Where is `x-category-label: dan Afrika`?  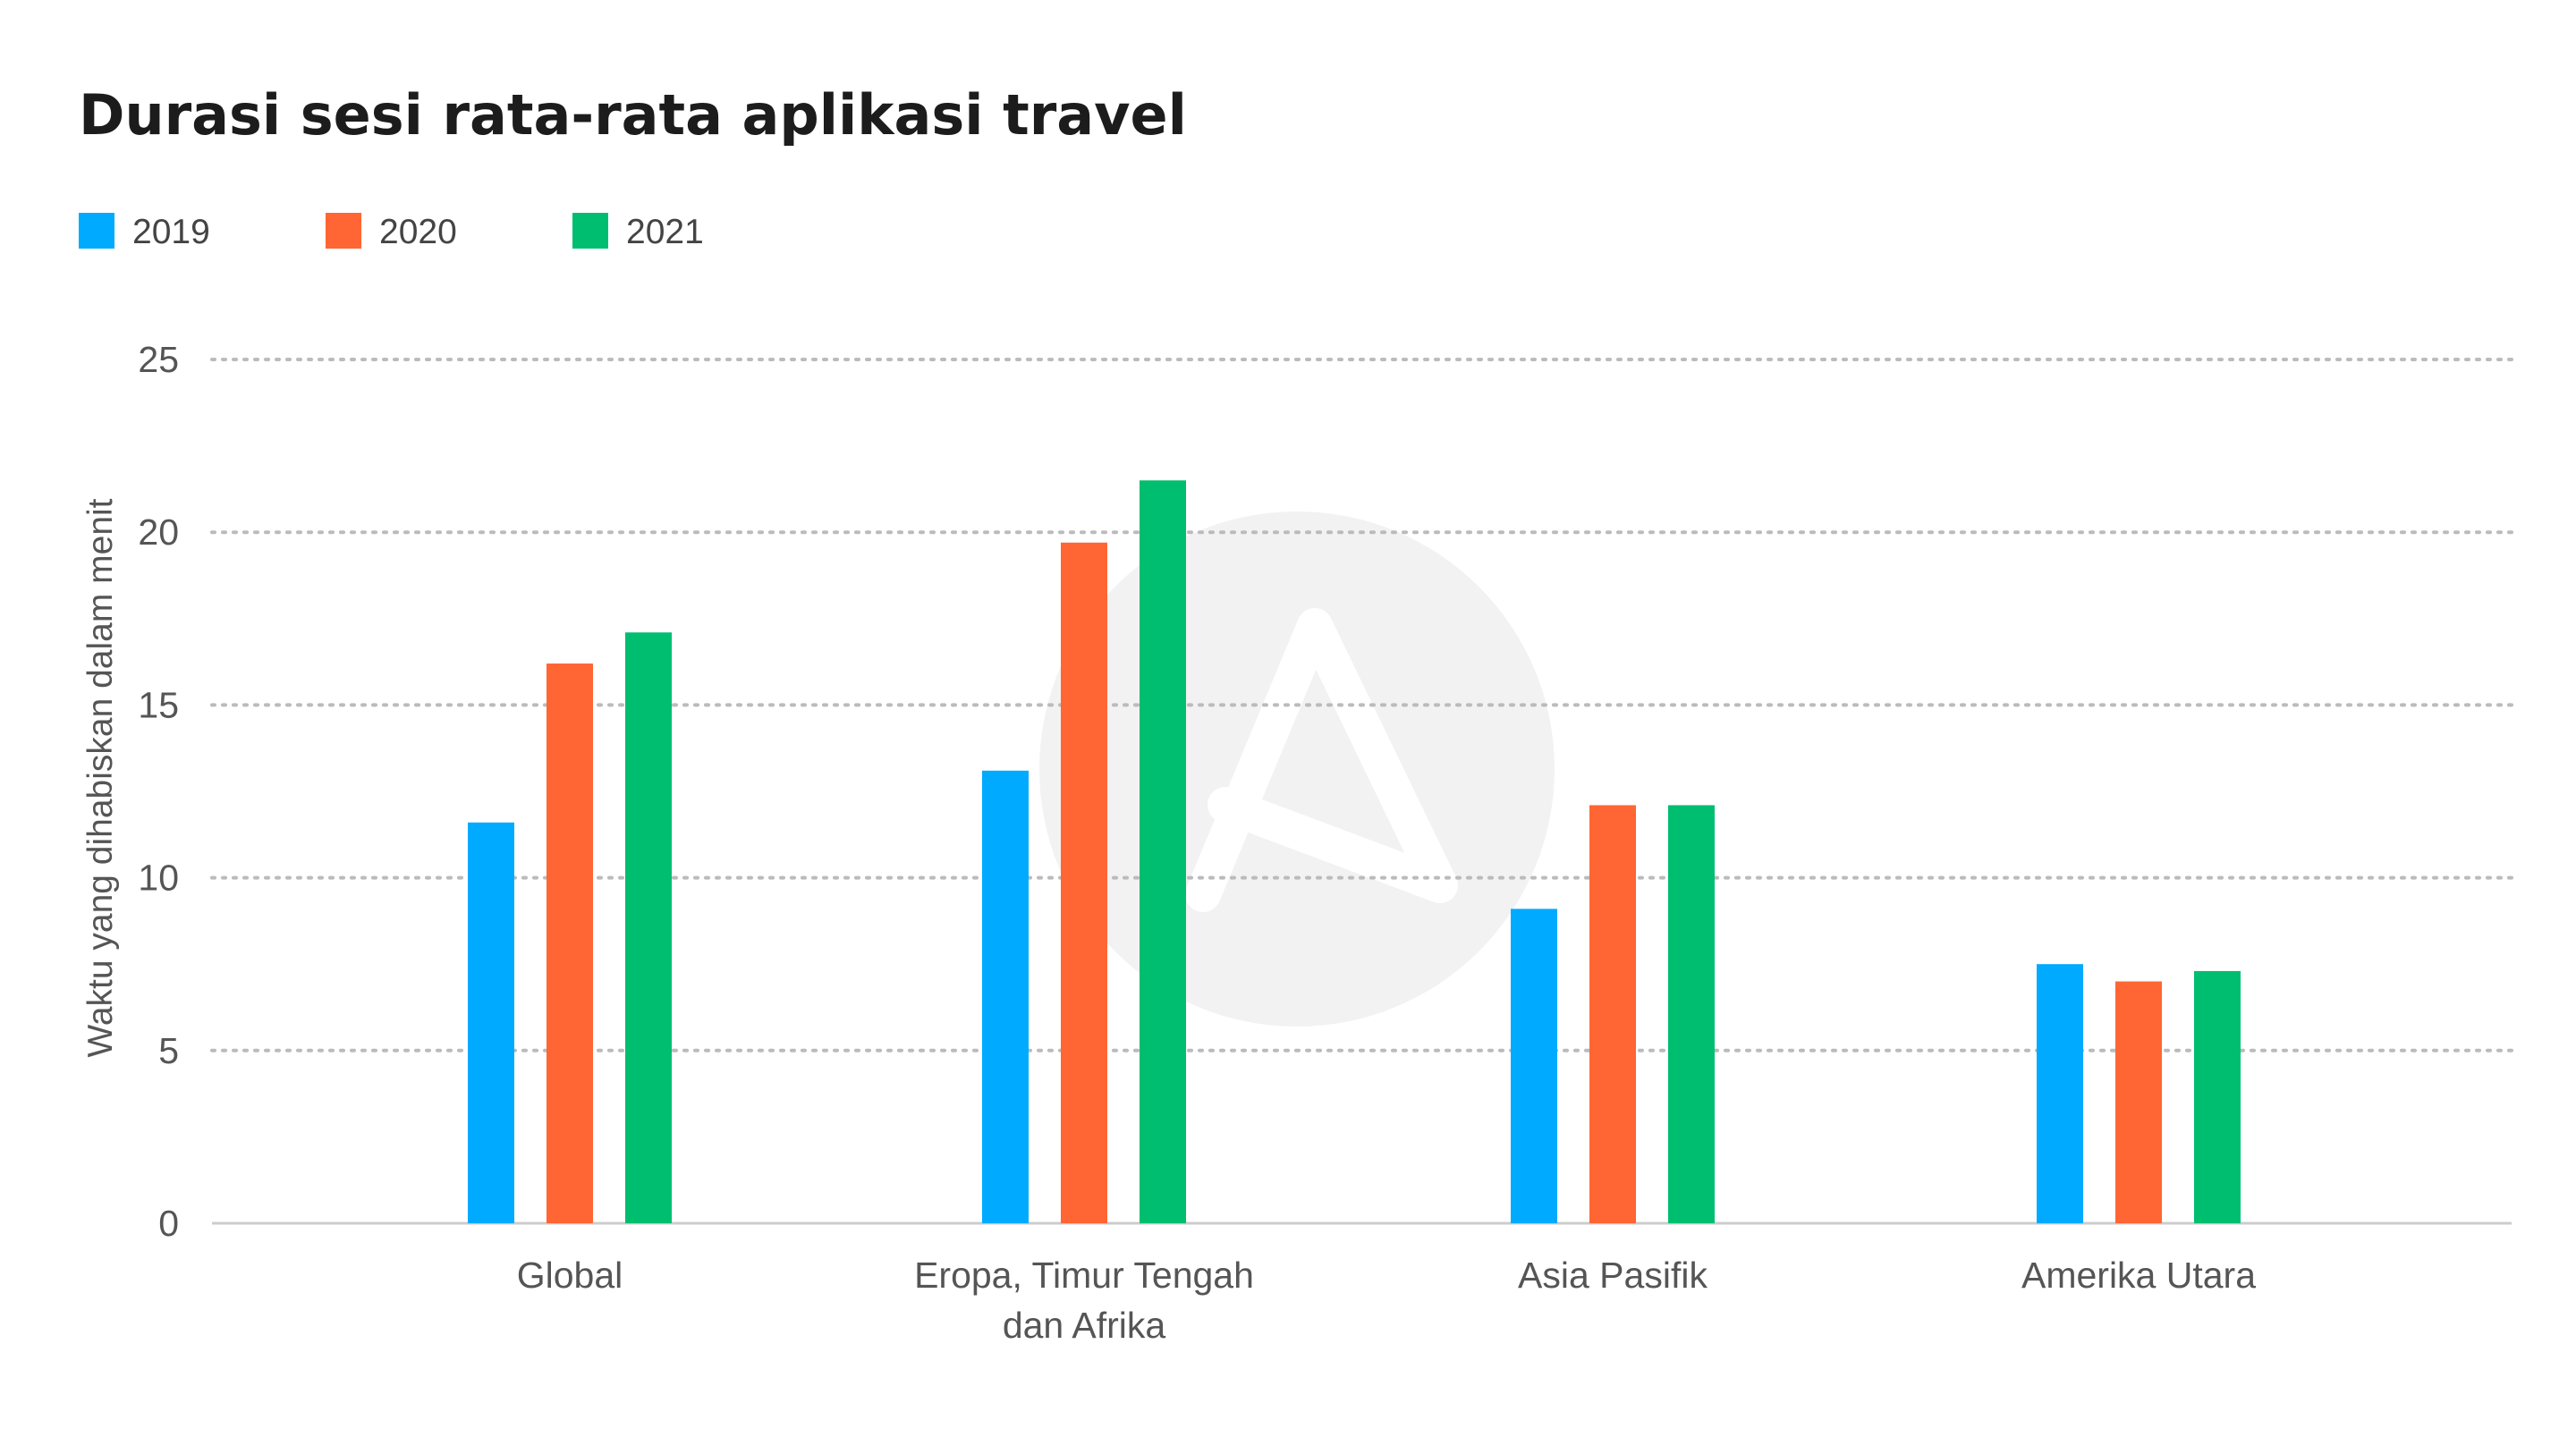
x-category-label: dan Afrika is located at coordinates (1084, 1325).